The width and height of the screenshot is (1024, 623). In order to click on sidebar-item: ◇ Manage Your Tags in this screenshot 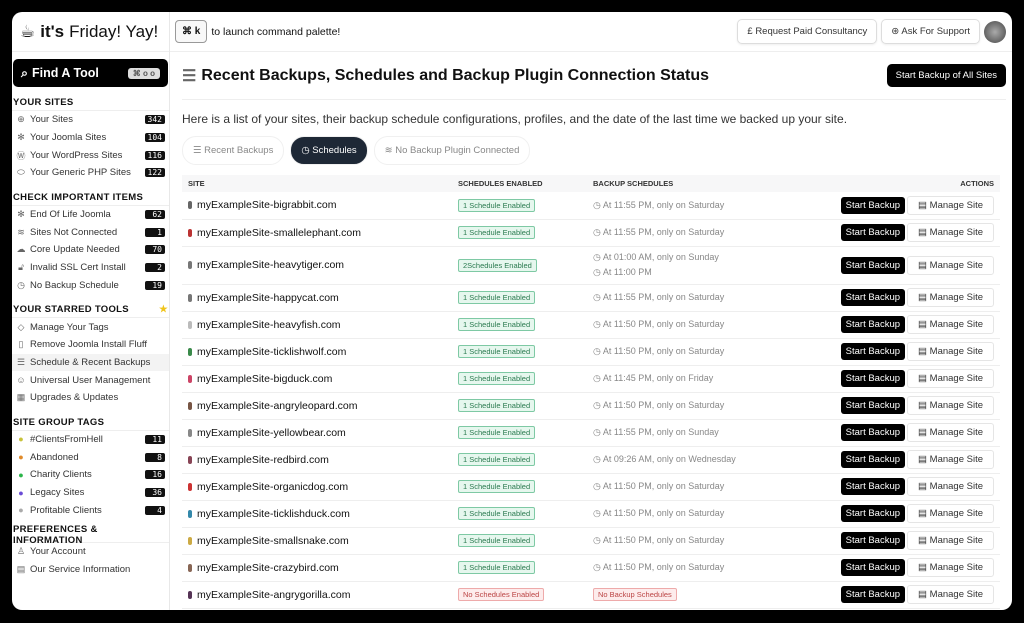, I will do `click(90, 327)`.